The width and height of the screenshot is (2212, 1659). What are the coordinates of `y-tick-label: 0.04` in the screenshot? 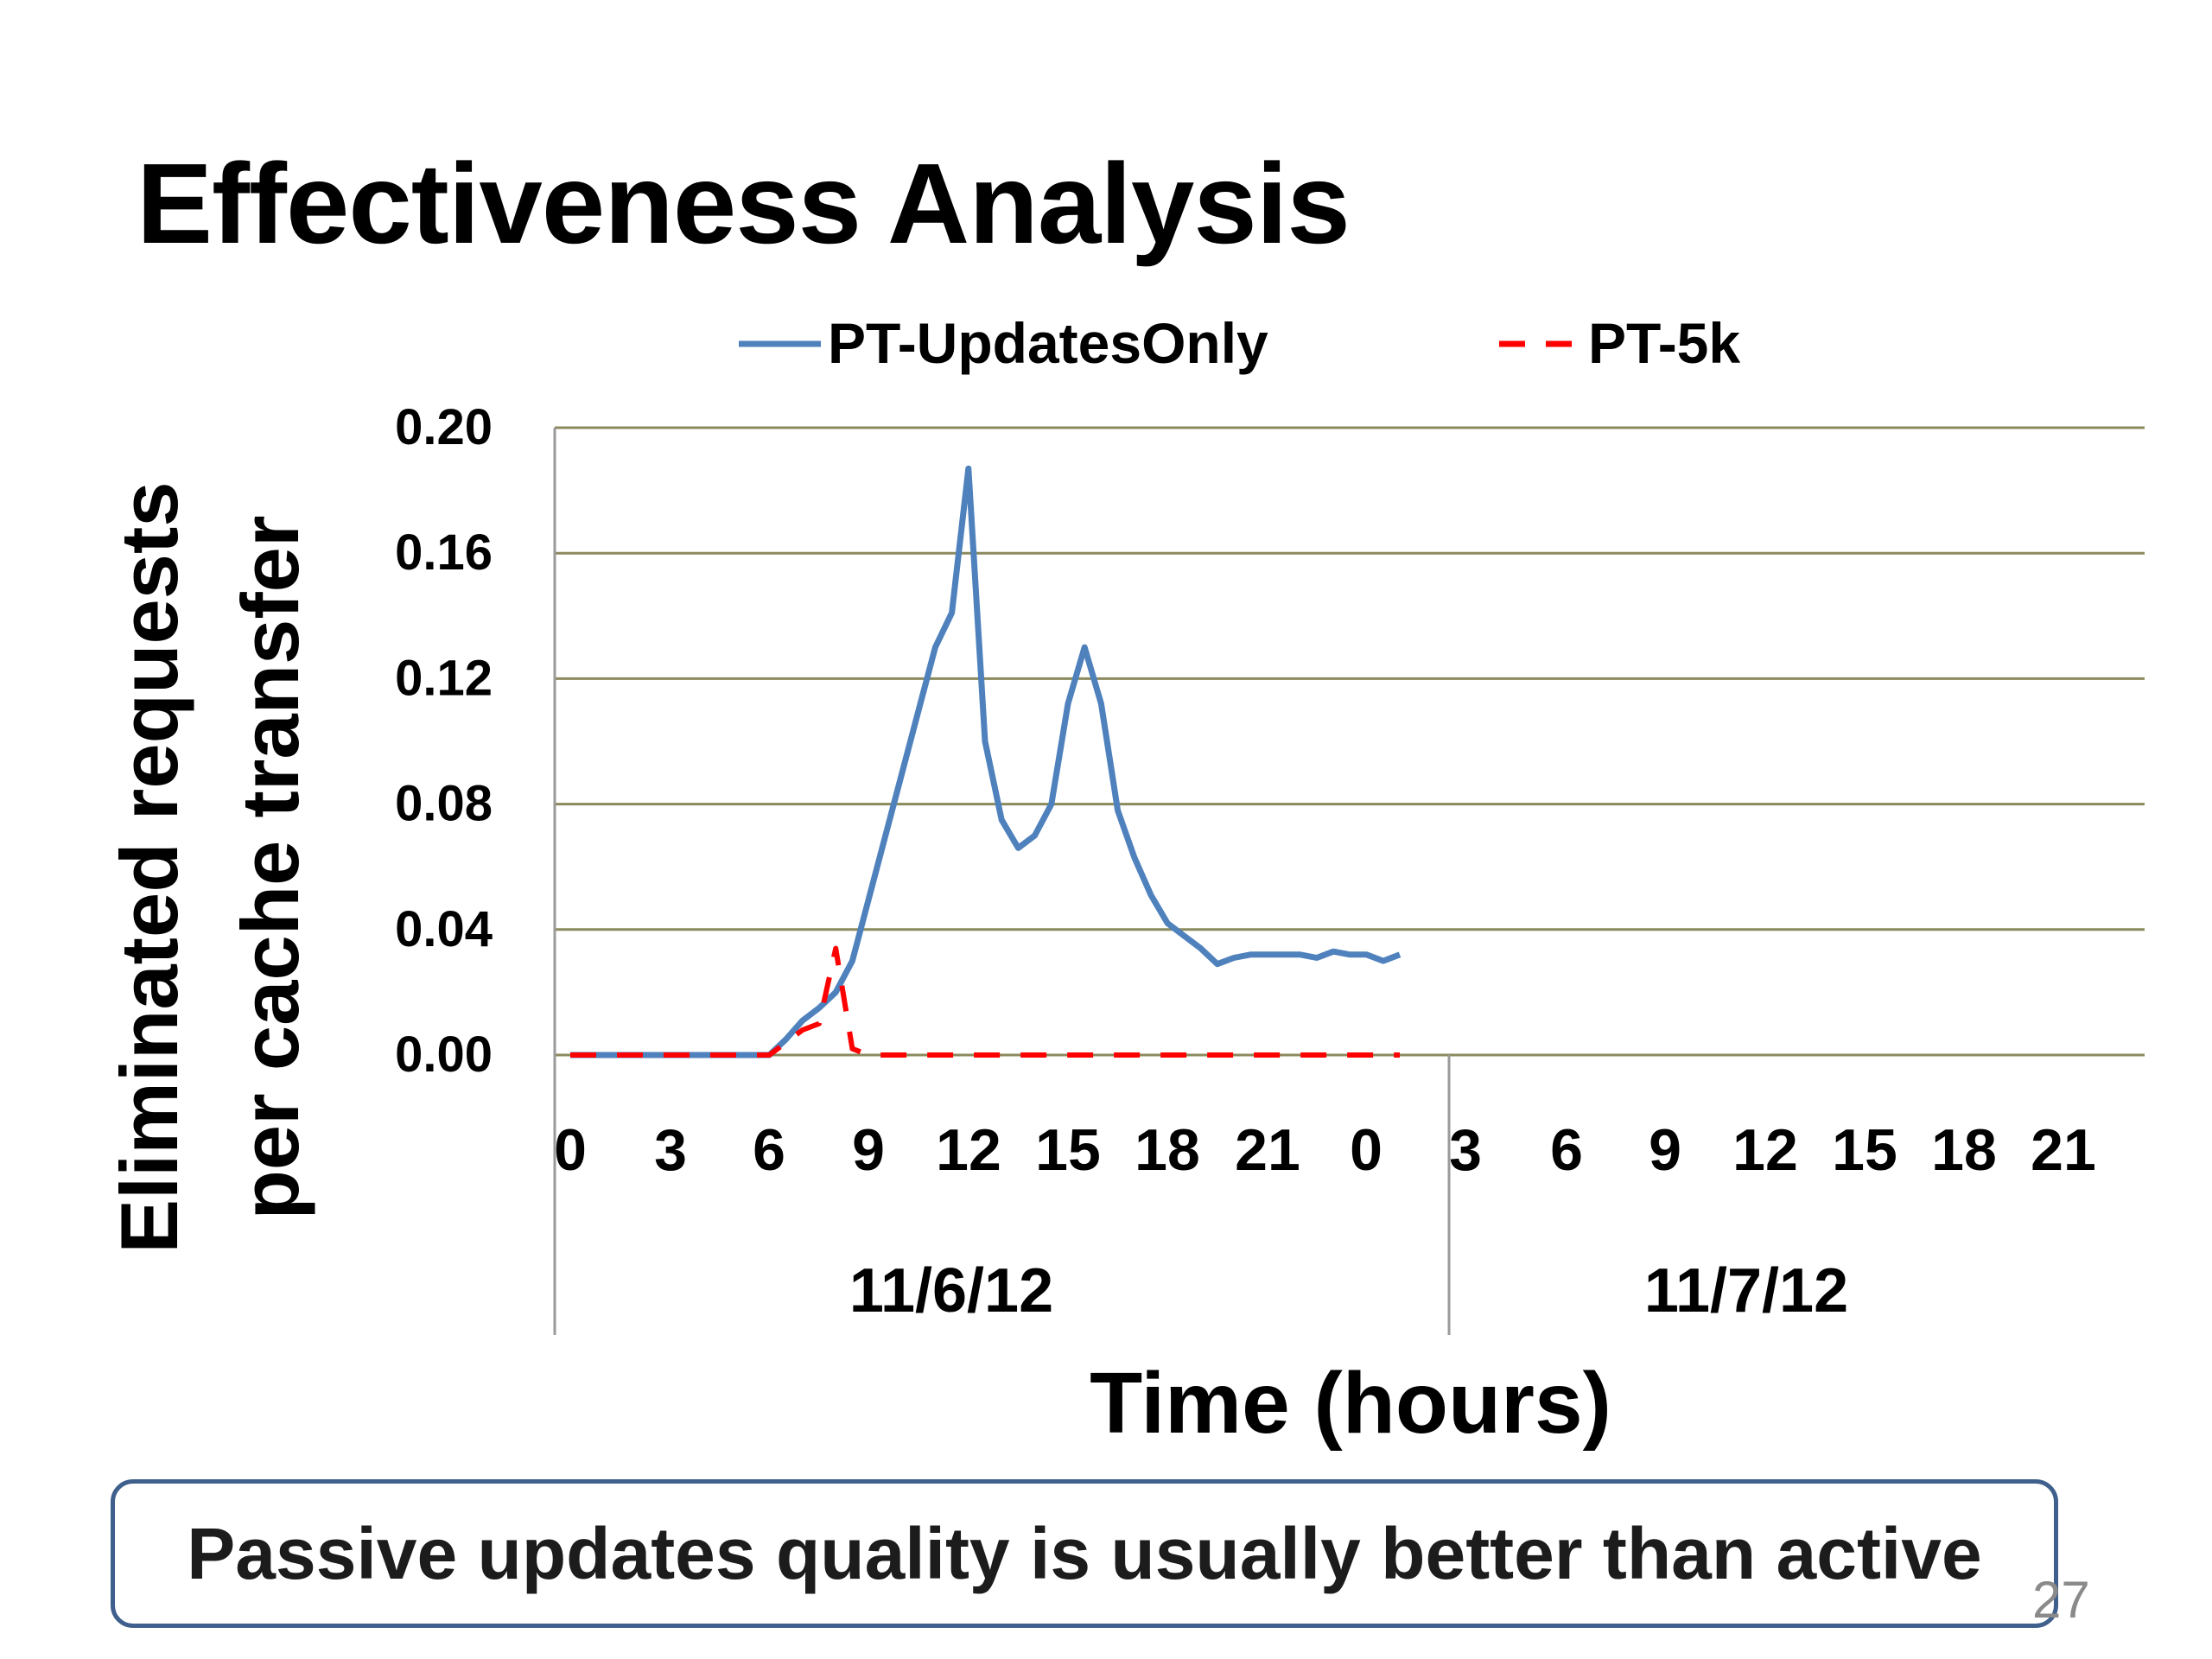 It's located at (444, 929).